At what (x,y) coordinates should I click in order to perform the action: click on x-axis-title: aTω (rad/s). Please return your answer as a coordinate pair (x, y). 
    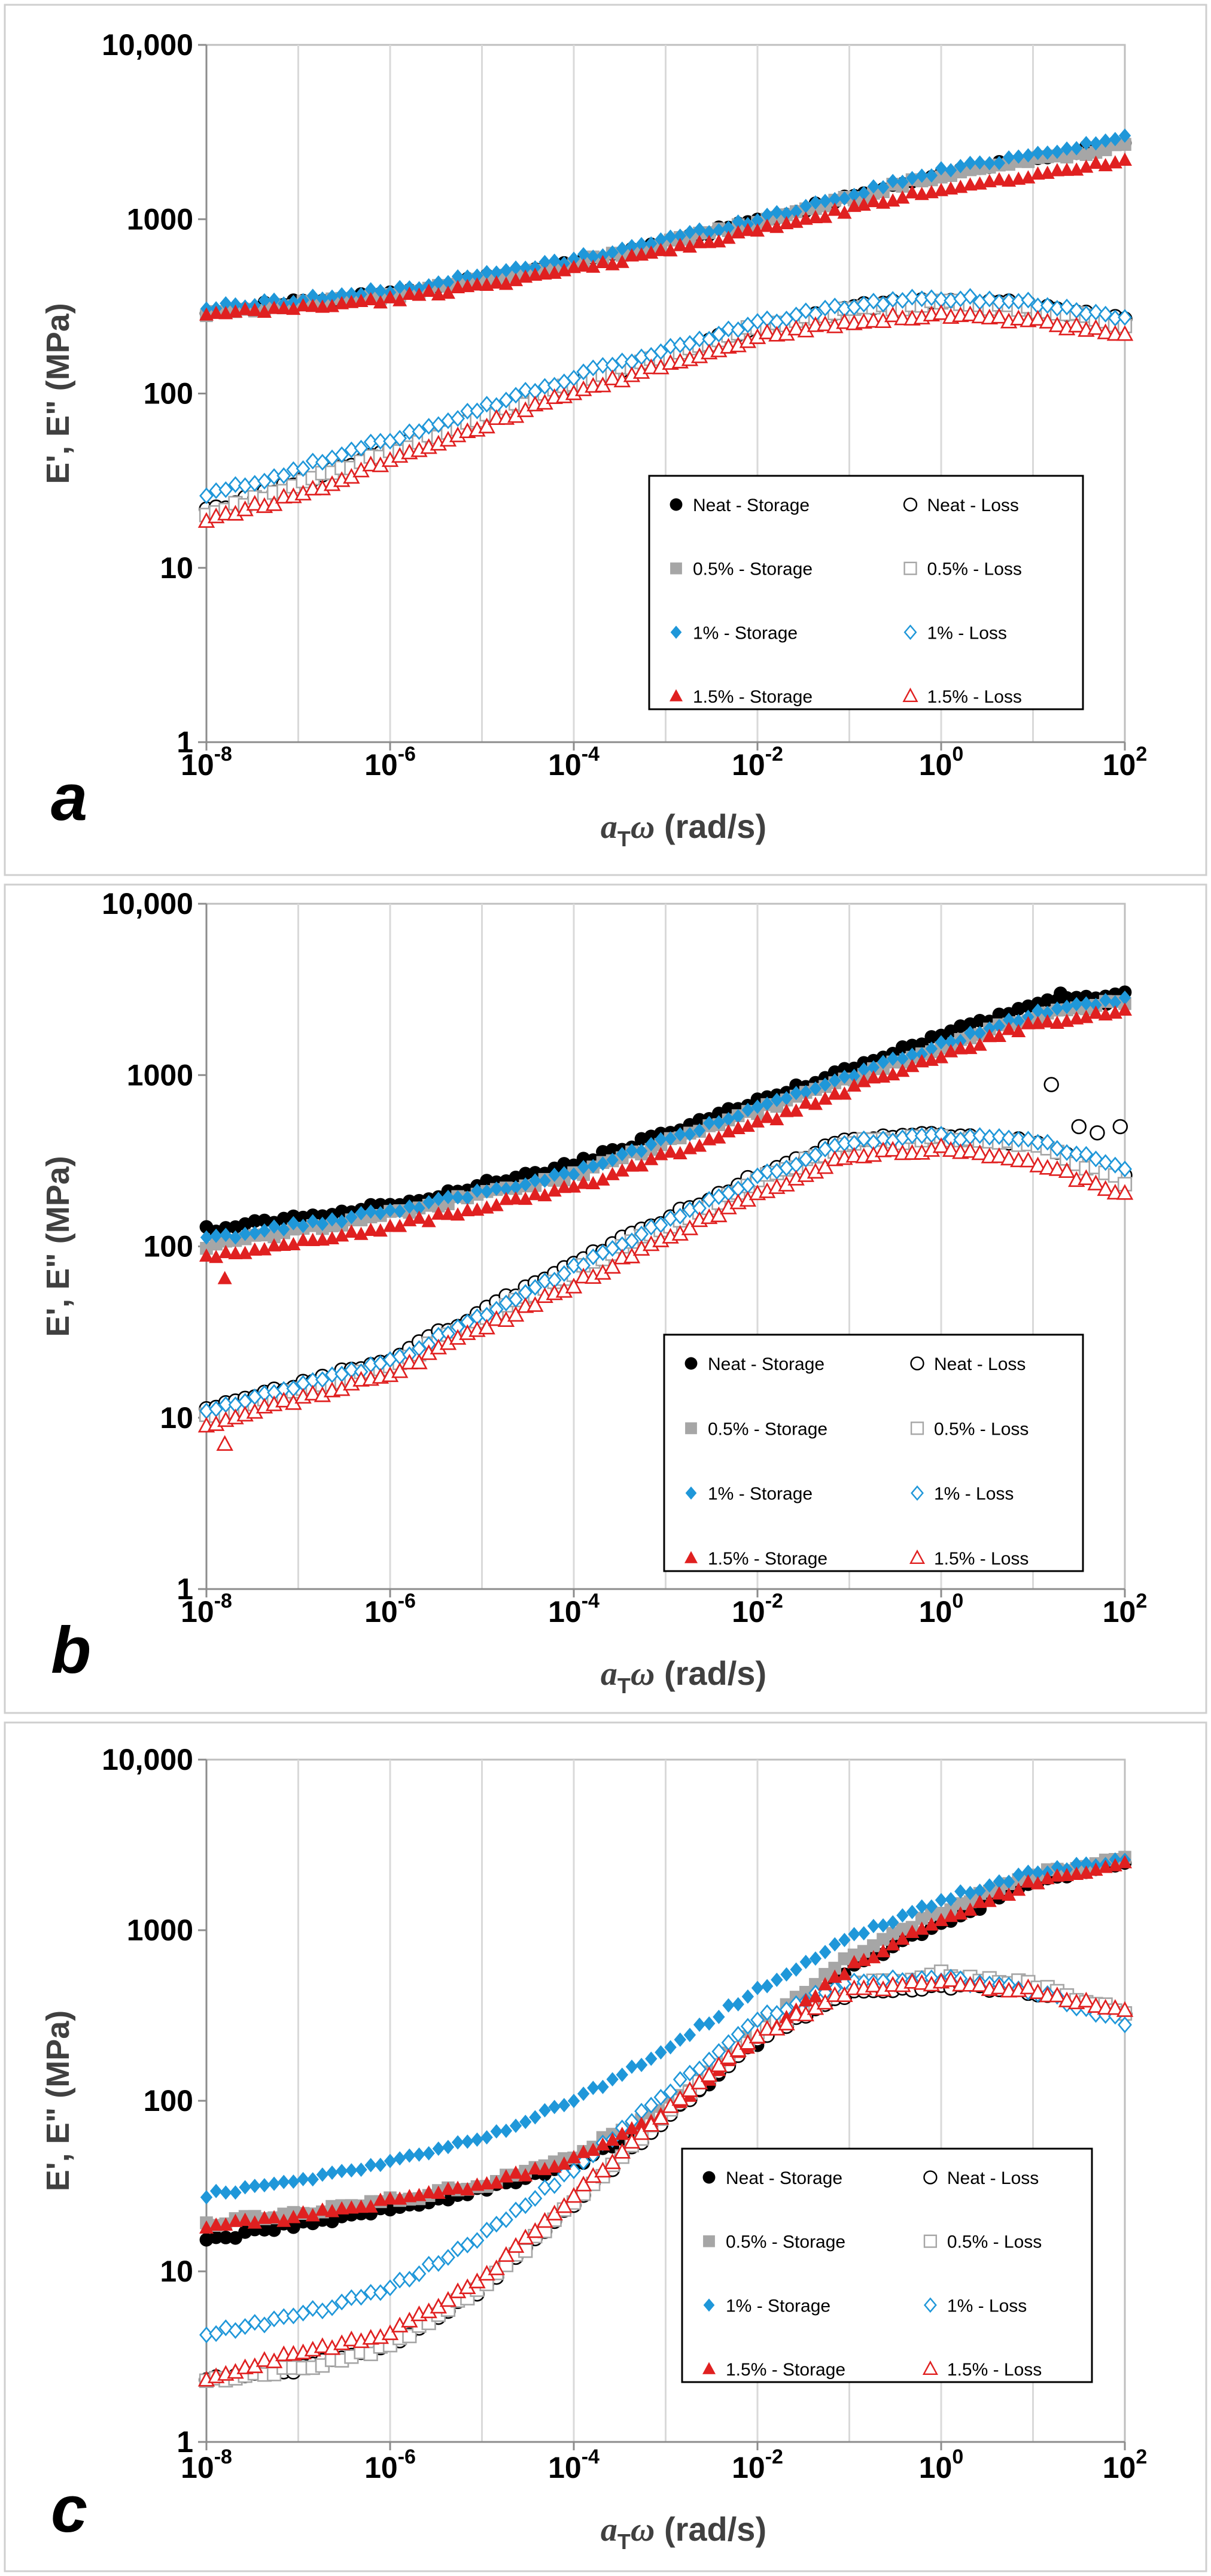
    Looking at the image, I should click on (684, 1676).